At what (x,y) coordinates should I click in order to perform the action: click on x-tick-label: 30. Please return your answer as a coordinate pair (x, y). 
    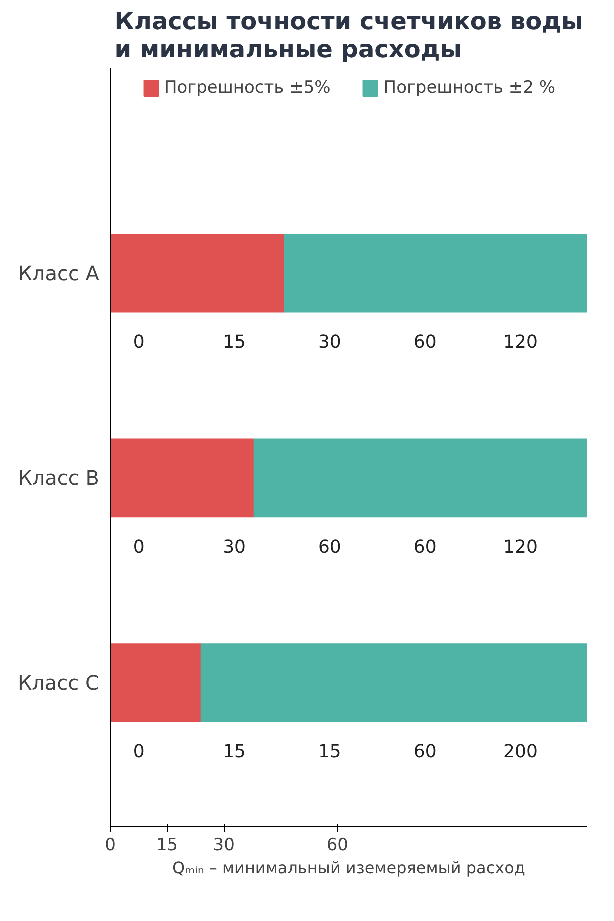
    Looking at the image, I should click on (224, 846).